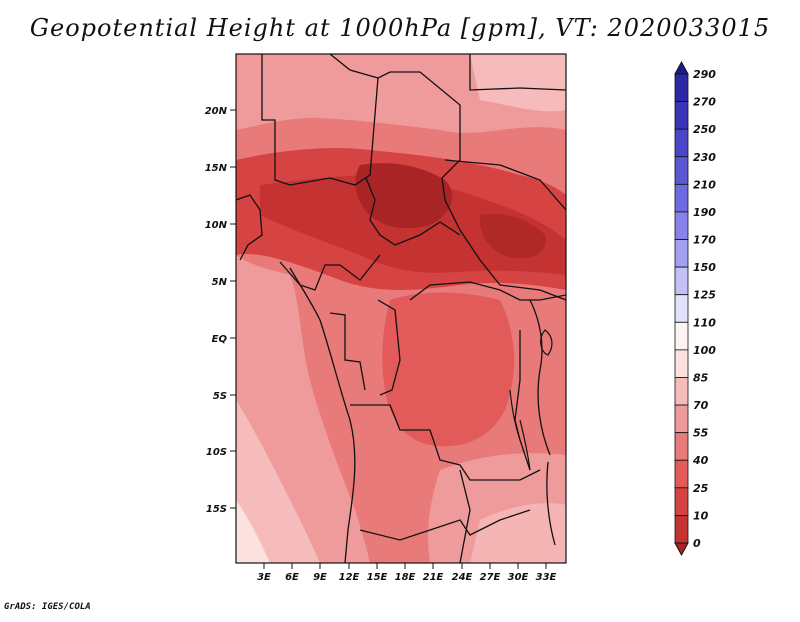  I want to click on colorbar-bottom-arrow, so click(681, 549).